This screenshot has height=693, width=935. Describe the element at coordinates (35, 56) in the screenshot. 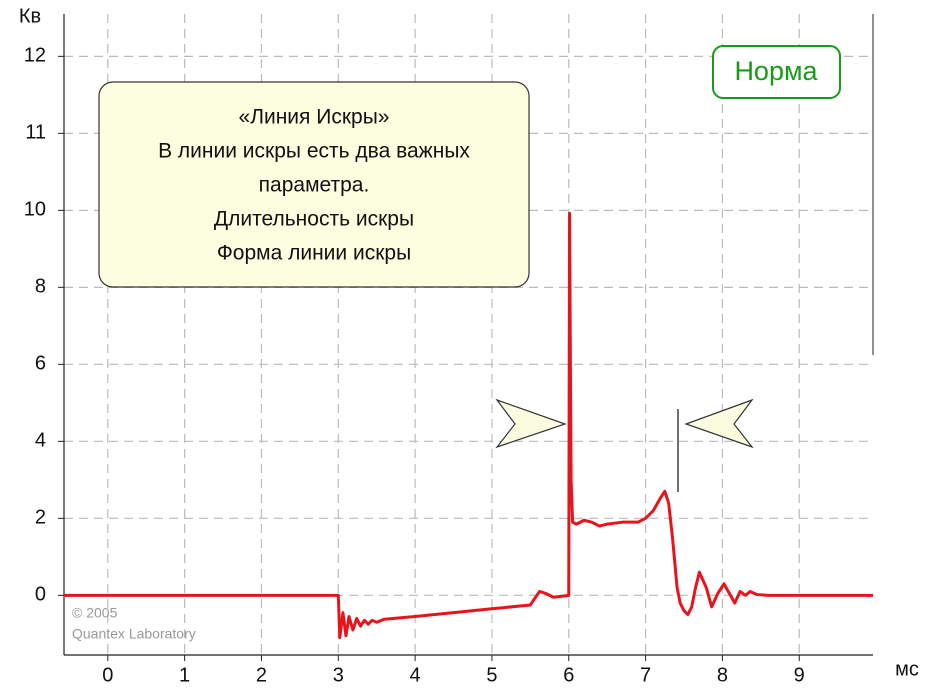

I see `y-tick-label: 12` at that location.